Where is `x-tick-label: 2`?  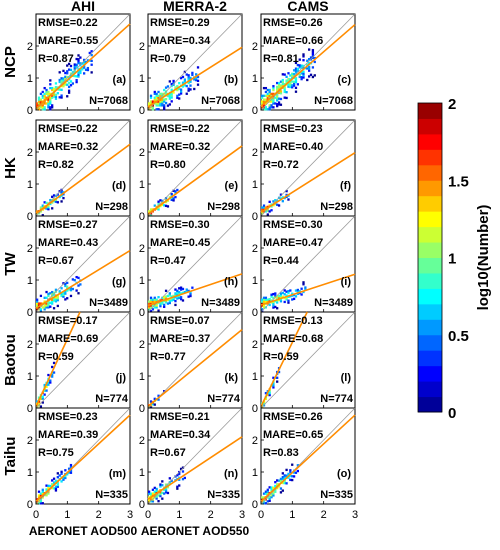
x-tick-label: 2 is located at coordinates (99, 515).